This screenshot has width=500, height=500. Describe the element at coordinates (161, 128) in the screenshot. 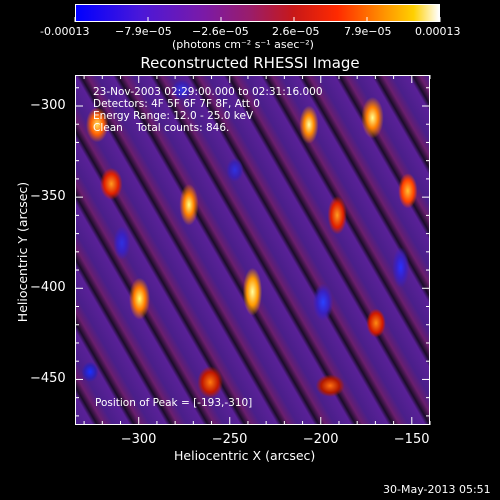

I see `info-clean-counts: Clean Total counts: 846.` at that location.